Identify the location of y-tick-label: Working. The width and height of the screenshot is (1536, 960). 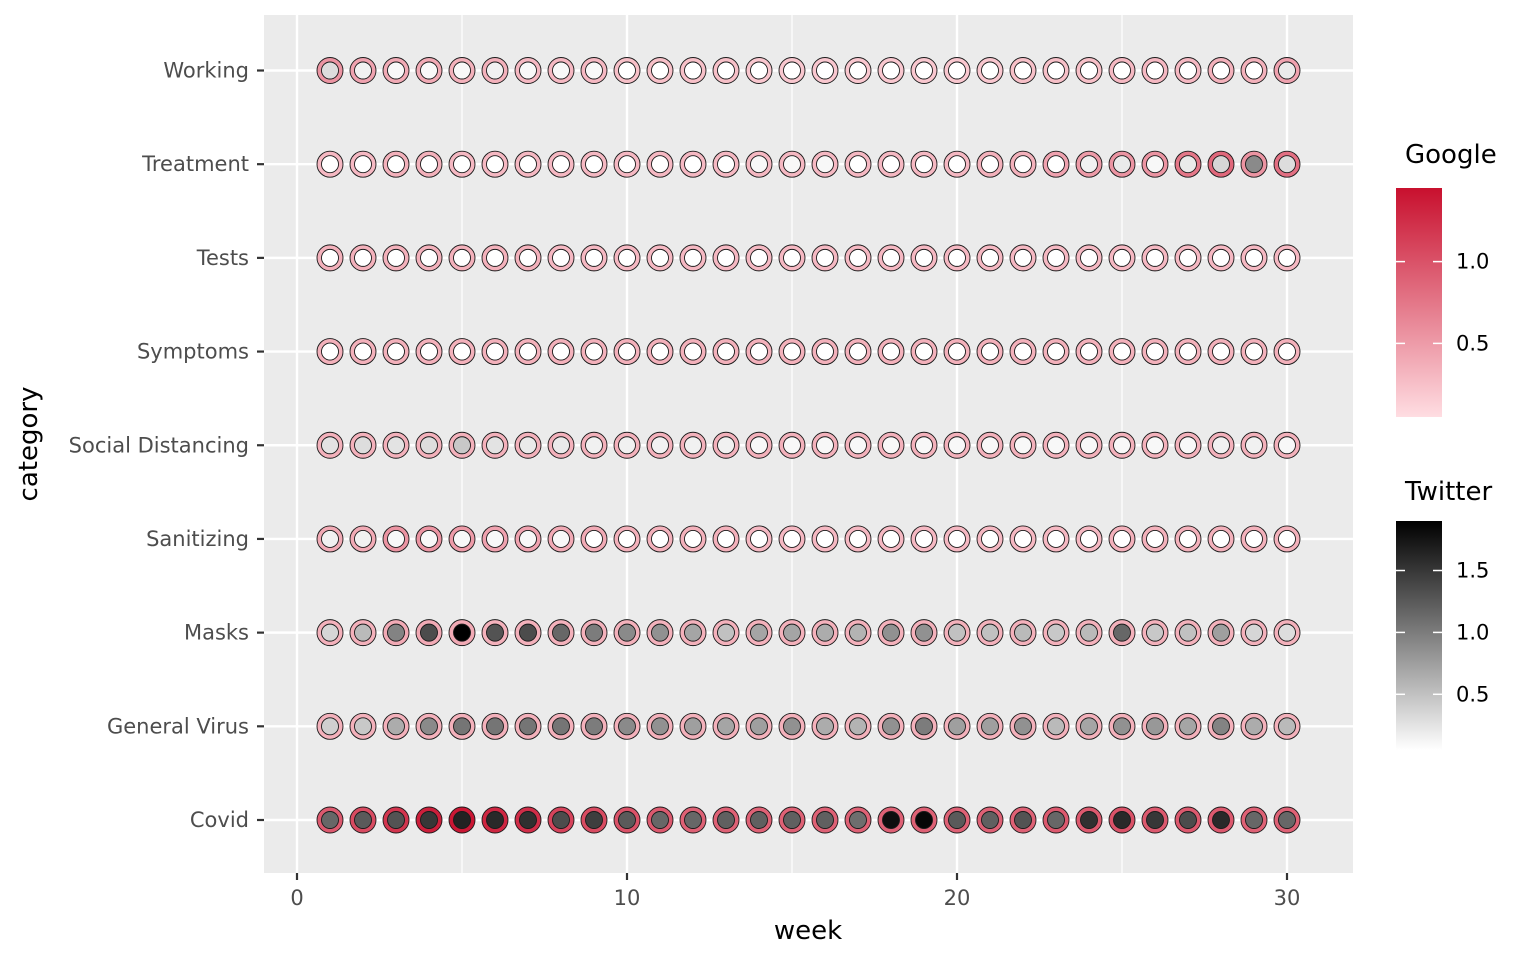
(206, 71).